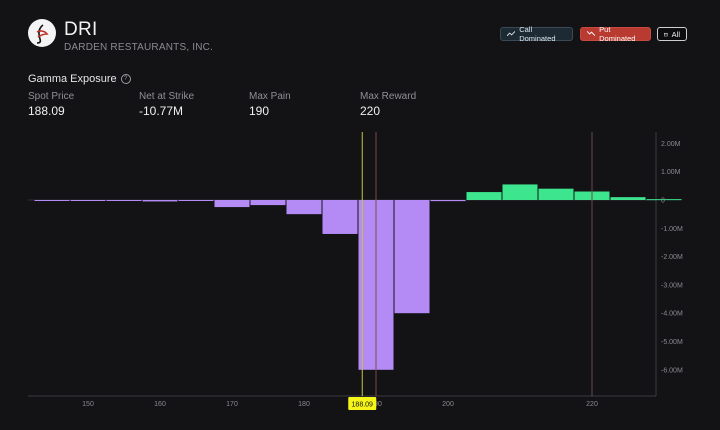 The image size is (720, 430). What do you see at coordinates (671, 144) in the screenshot?
I see `y-tick-label: 2.00M` at bounding box center [671, 144].